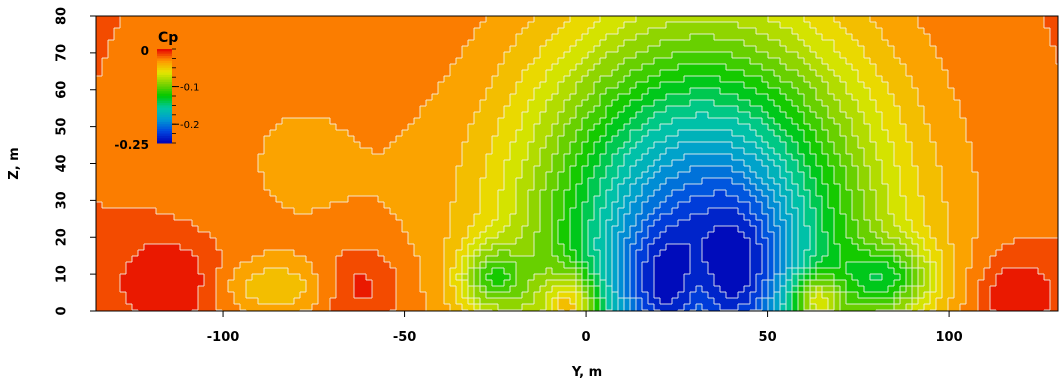 The image size is (1060, 383). I want to click on colorbar-top-label: 0, so click(145, 51).